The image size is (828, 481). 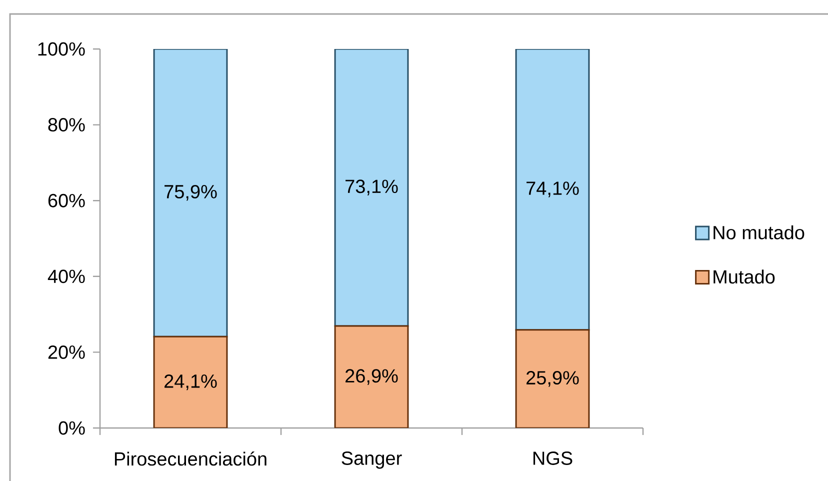 What do you see at coordinates (744, 277) in the screenshot?
I see `legend-label: Mutado` at bounding box center [744, 277].